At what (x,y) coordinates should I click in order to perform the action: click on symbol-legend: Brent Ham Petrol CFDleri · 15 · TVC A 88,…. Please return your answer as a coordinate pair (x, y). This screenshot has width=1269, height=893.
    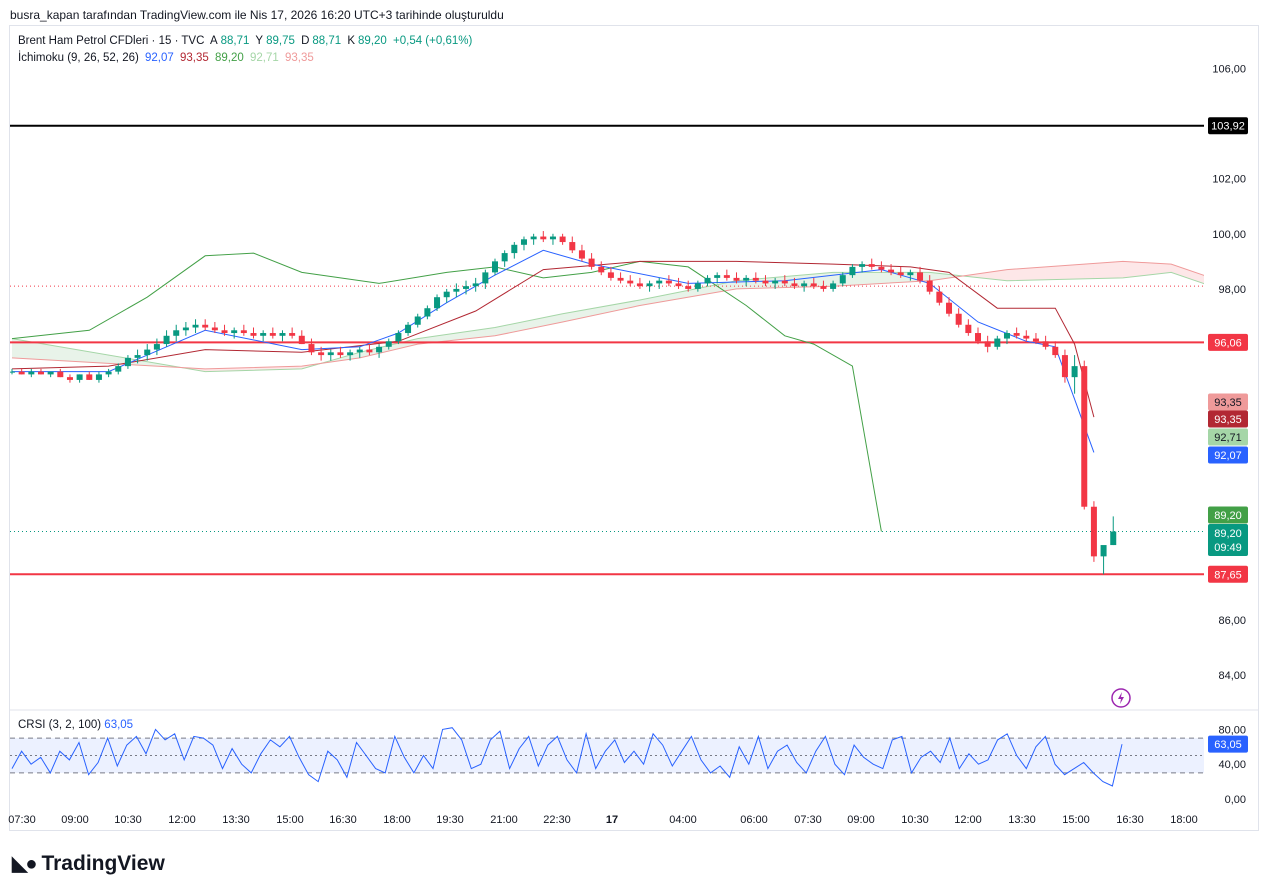
    Looking at the image, I should click on (246, 41).